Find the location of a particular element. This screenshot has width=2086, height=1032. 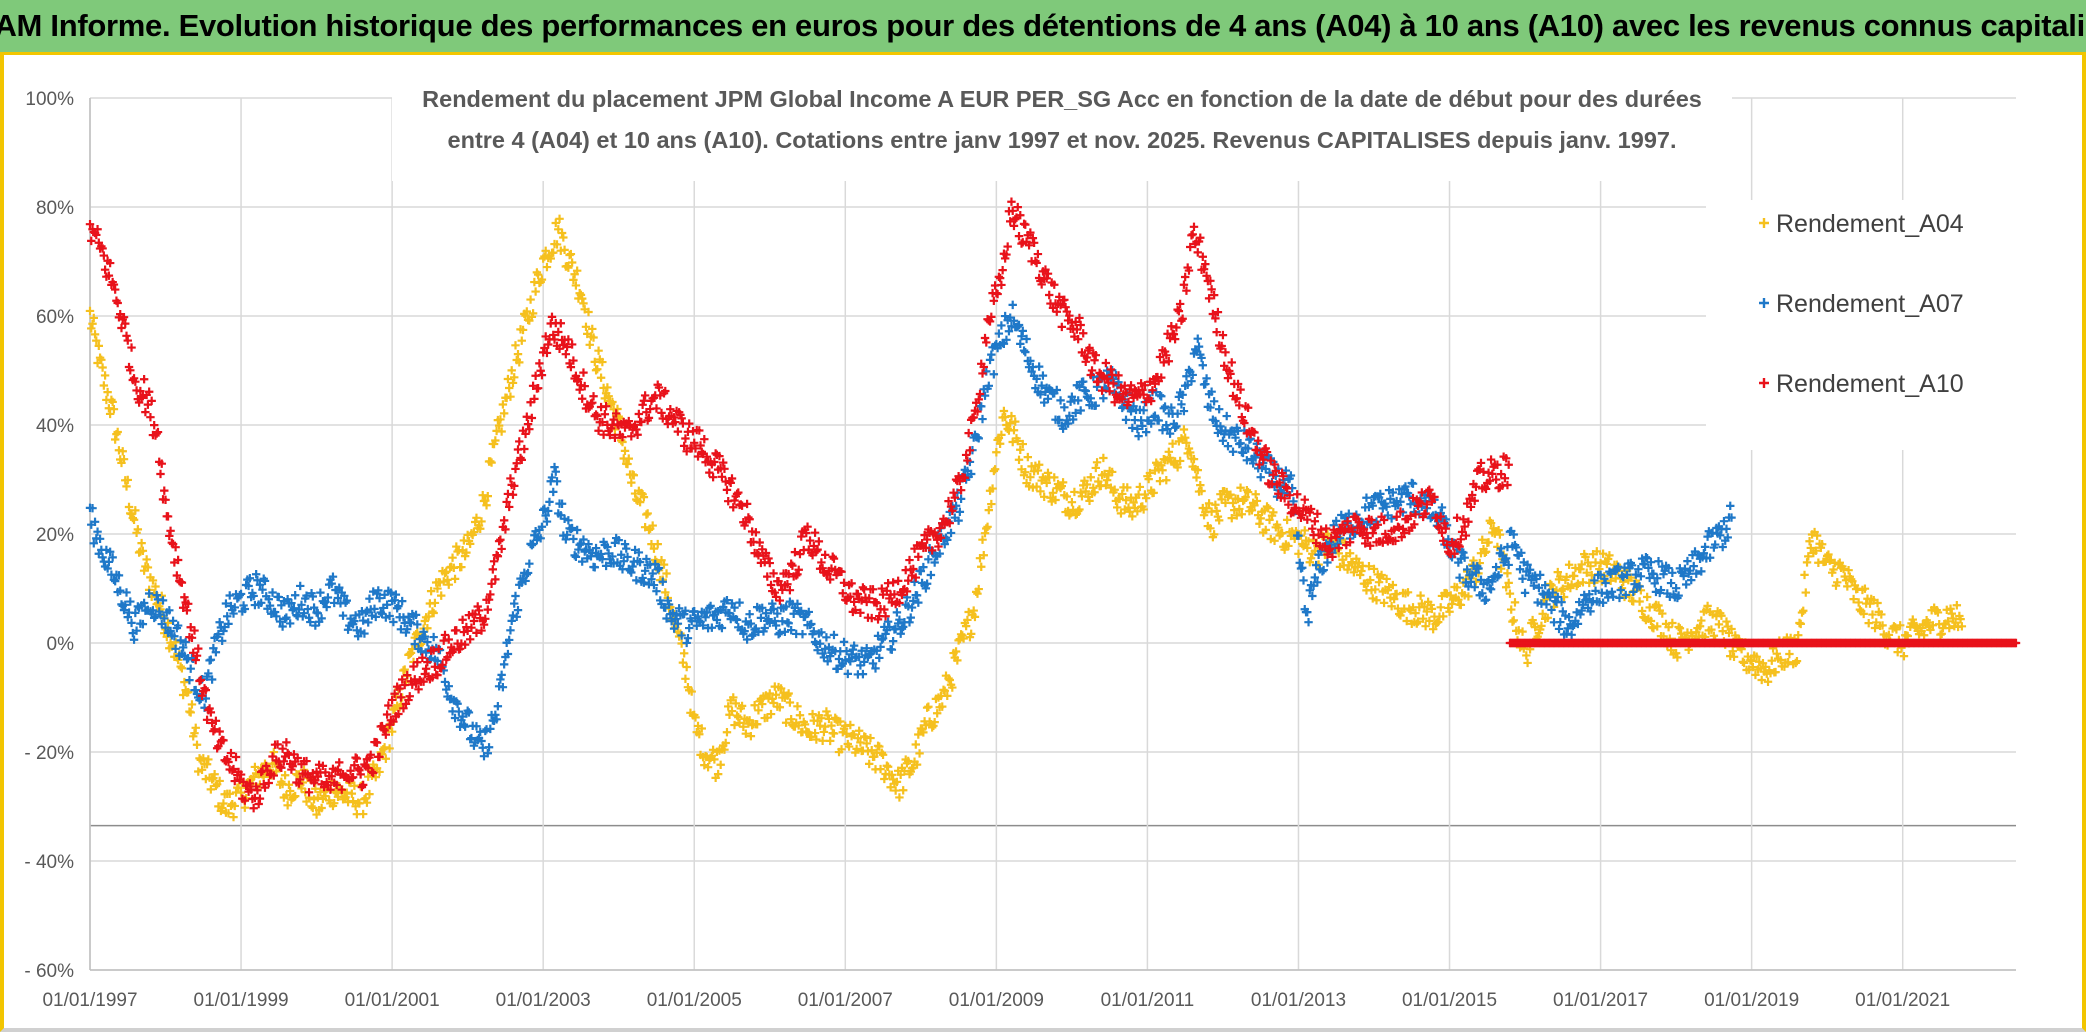

y-tick-label: 80% is located at coordinates (55, 208).